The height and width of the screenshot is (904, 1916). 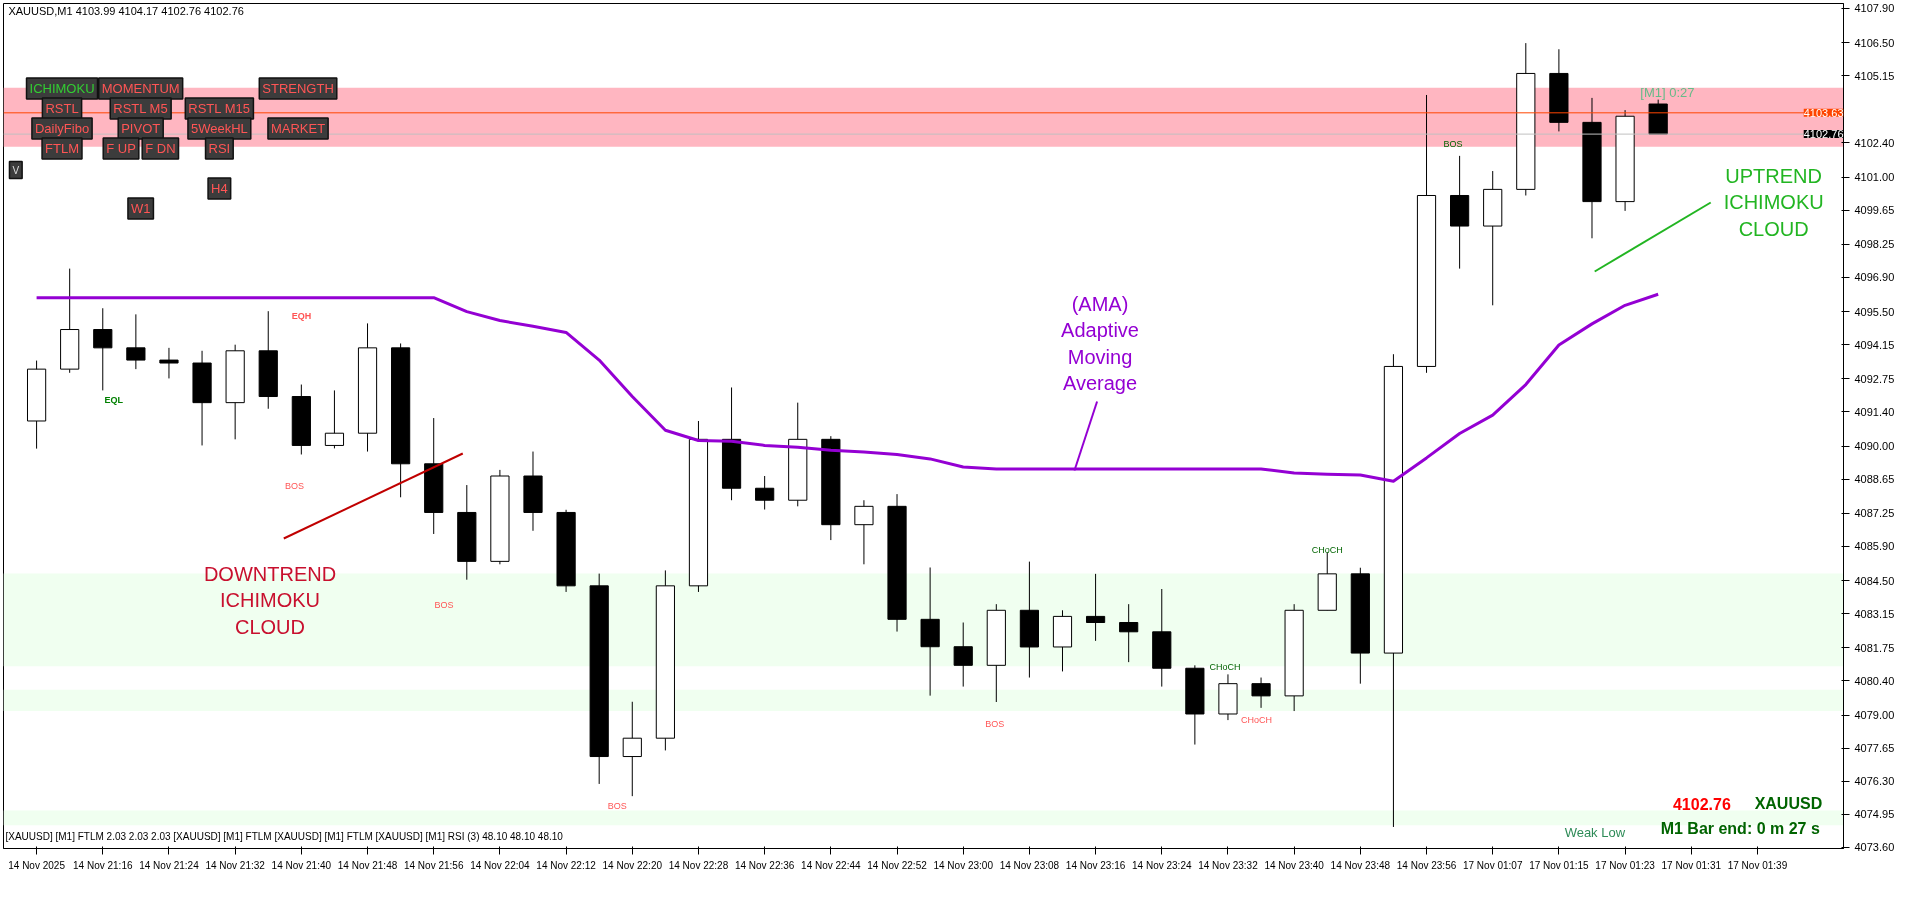 What do you see at coordinates (284, 836) in the screenshot?
I see `annotation: [XAUUSD] [M1] FTLM 2.03 2.03 2.03 [XAUUSD] [M1] FTLM [XAUUSD] [M1] FTLM [XAUUSD] [M1] RSI (3) 48.10 48.10 48.10` at bounding box center [284, 836].